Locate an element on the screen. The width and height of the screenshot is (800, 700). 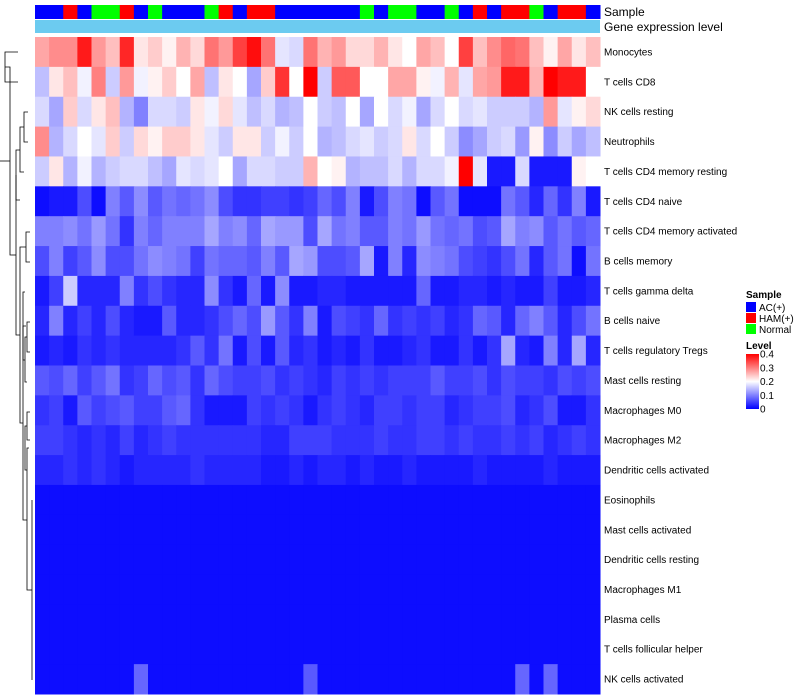
row-label: B cells naive is located at coordinates (632, 321).